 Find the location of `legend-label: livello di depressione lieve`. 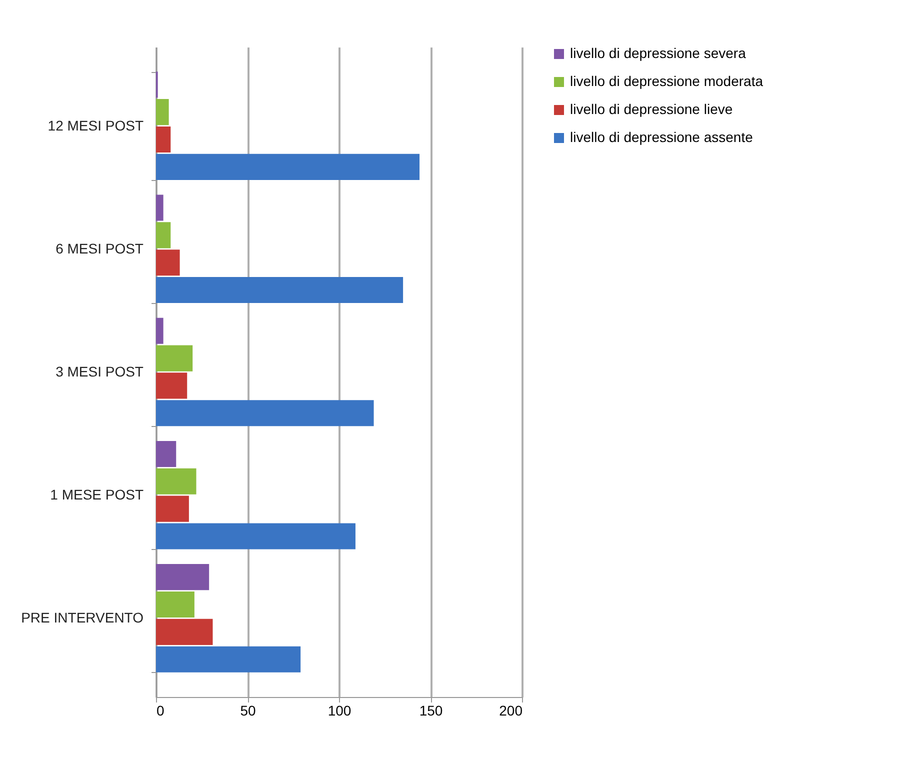

legend-label: livello di depressione lieve is located at coordinates (651, 109).